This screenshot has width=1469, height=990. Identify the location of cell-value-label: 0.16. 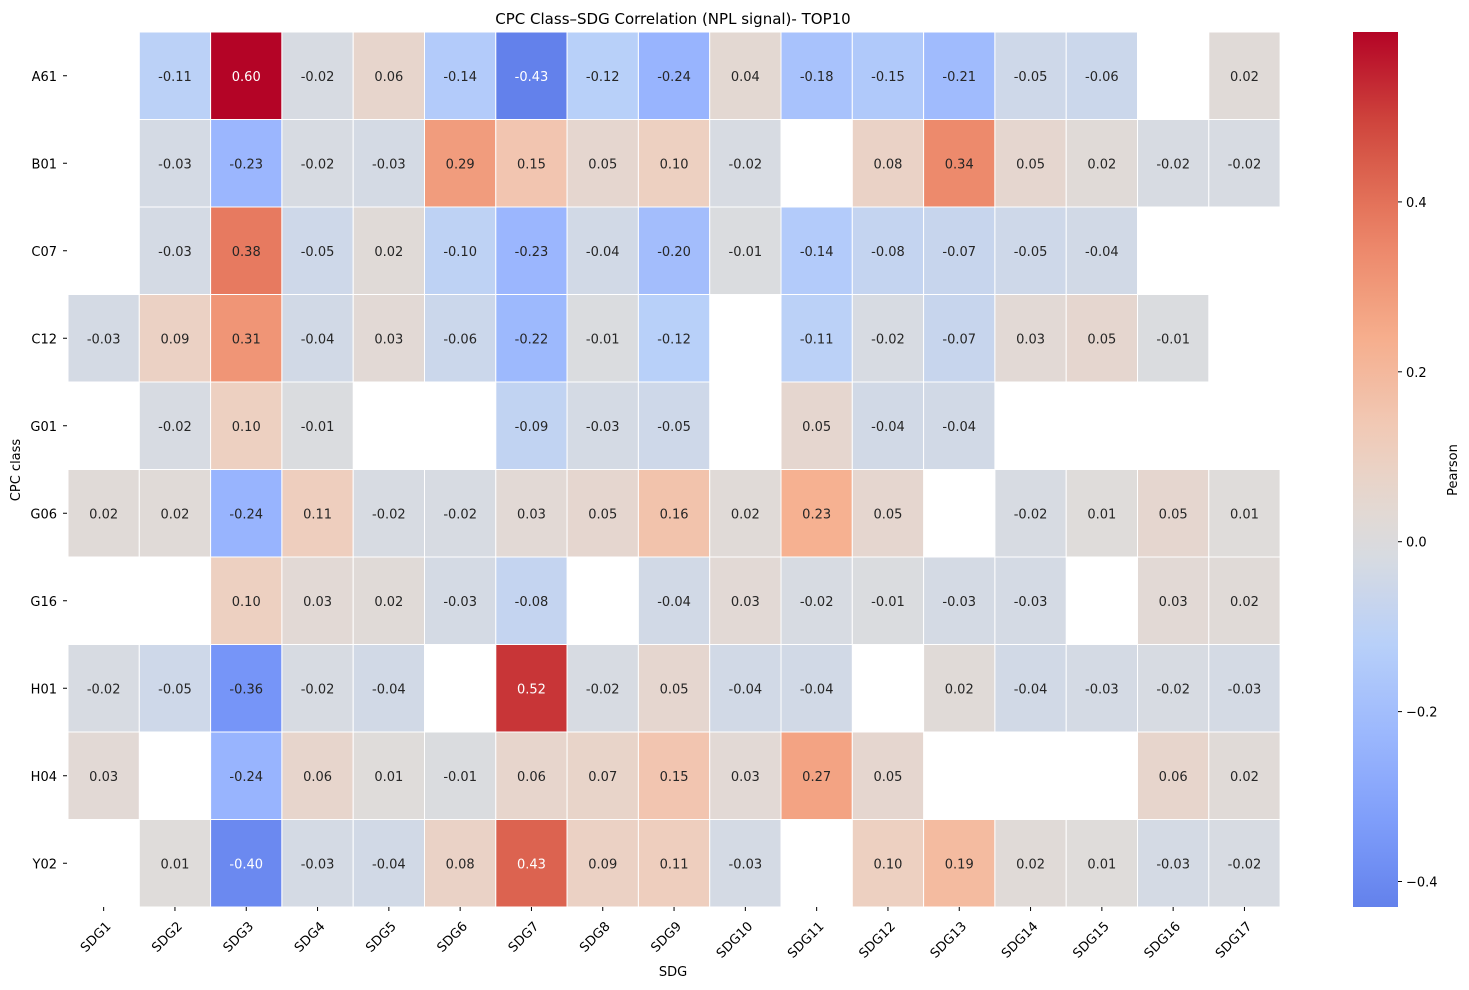
(674, 514).